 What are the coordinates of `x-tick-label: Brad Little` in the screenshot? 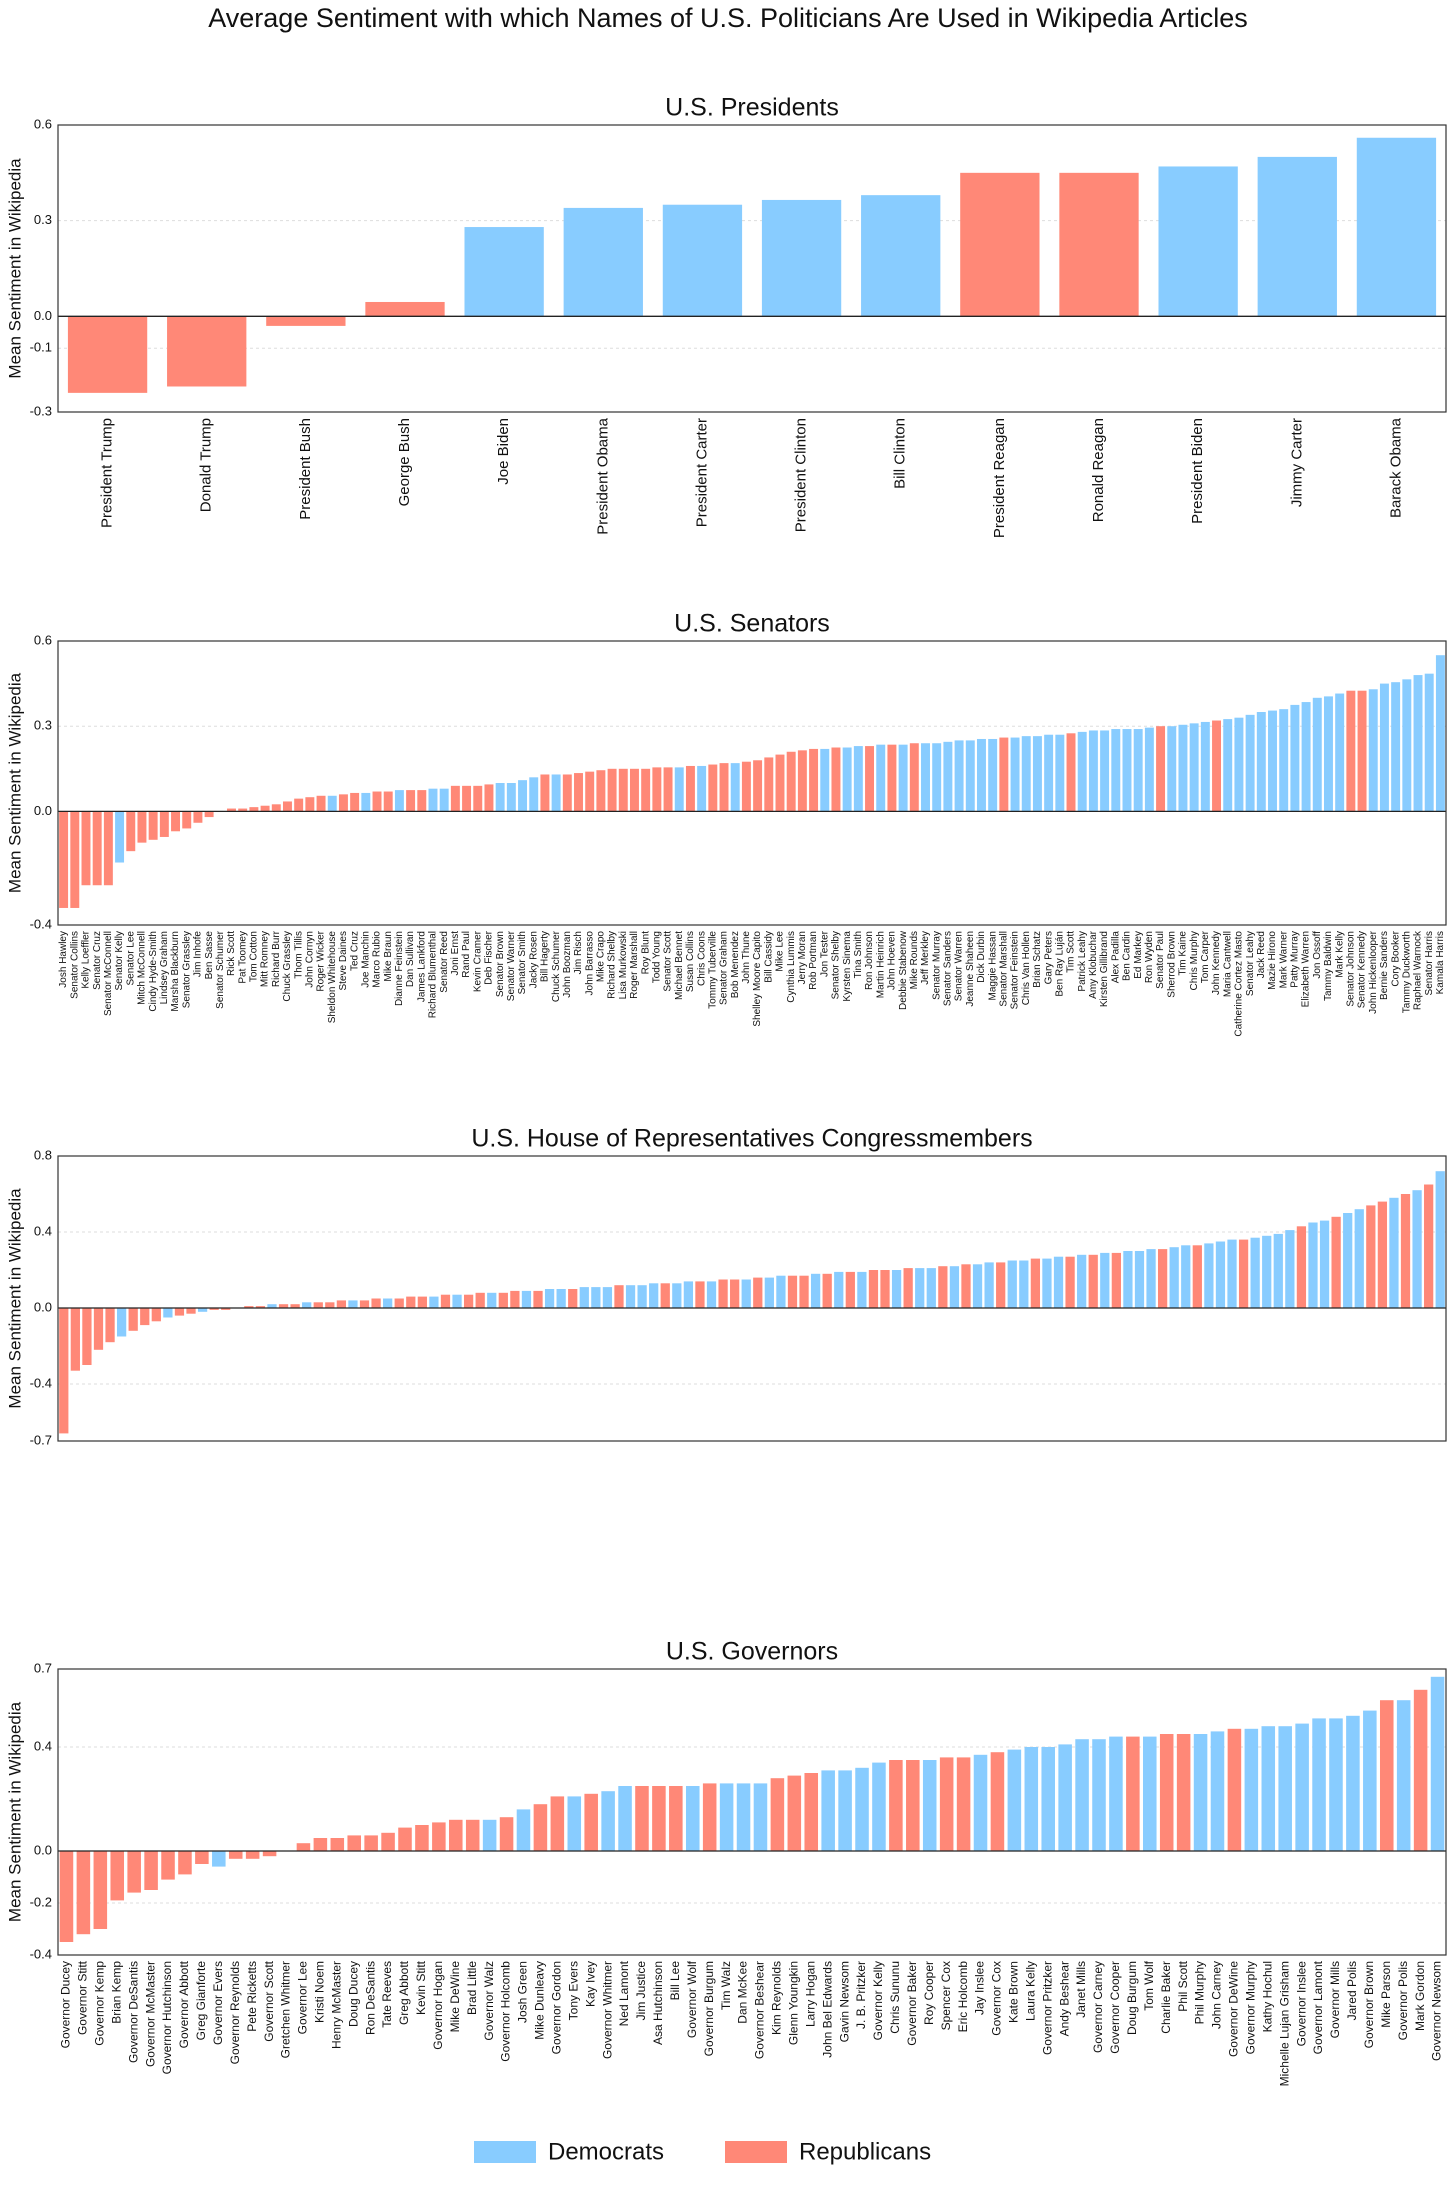 It's located at (472, 1988).